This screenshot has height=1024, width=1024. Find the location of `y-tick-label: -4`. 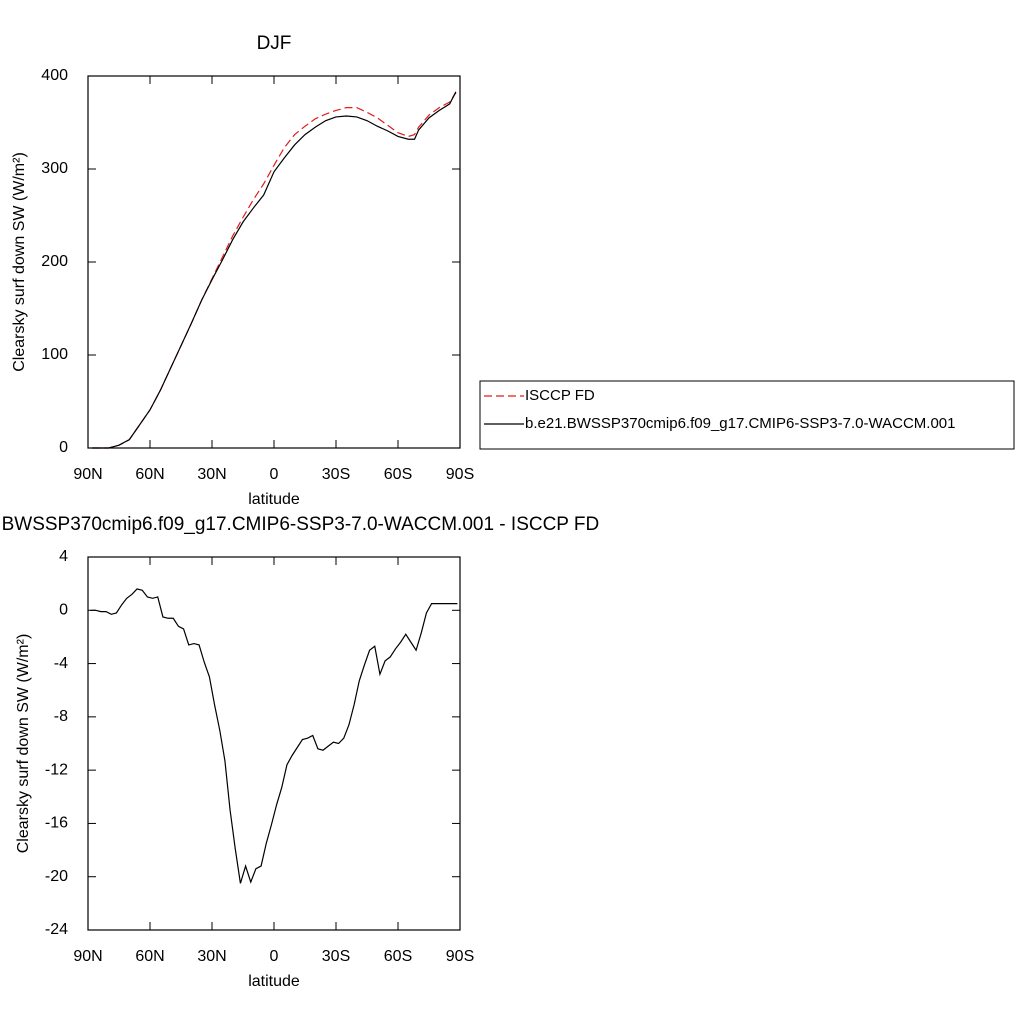

y-tick-label: -4 is located at coordinates (61, 663).